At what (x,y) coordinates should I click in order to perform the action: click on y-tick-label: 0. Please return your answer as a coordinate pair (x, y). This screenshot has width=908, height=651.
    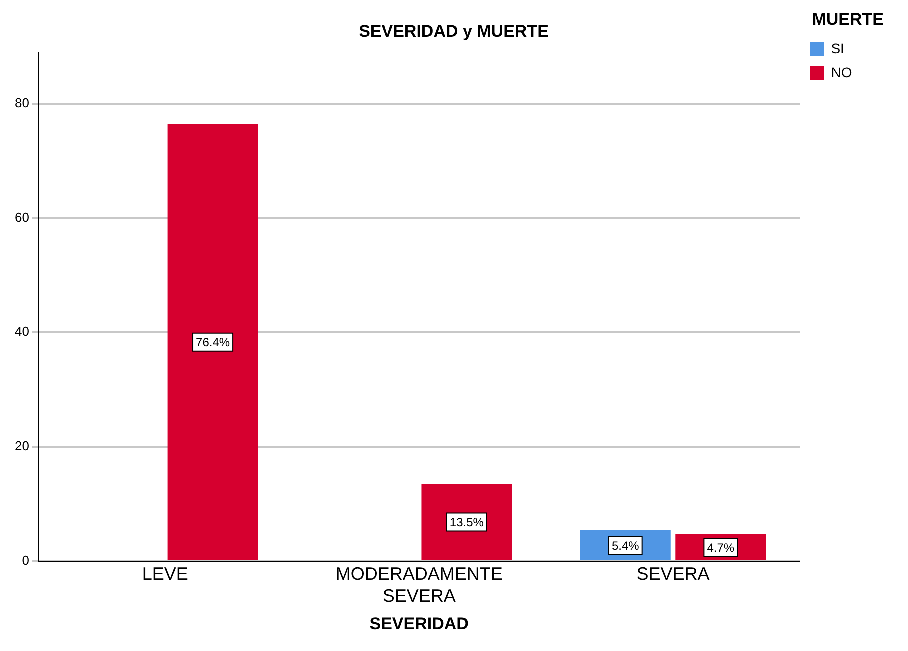
    Looking at the image, I should click on (26, 560).